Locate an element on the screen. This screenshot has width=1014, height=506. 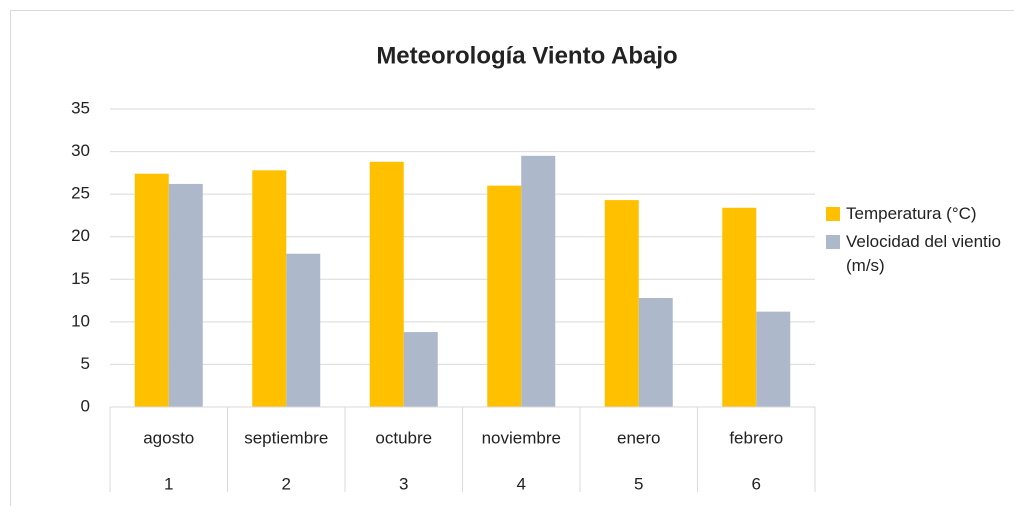
x-tick-label: agosto is located at coordinates (168, 437).